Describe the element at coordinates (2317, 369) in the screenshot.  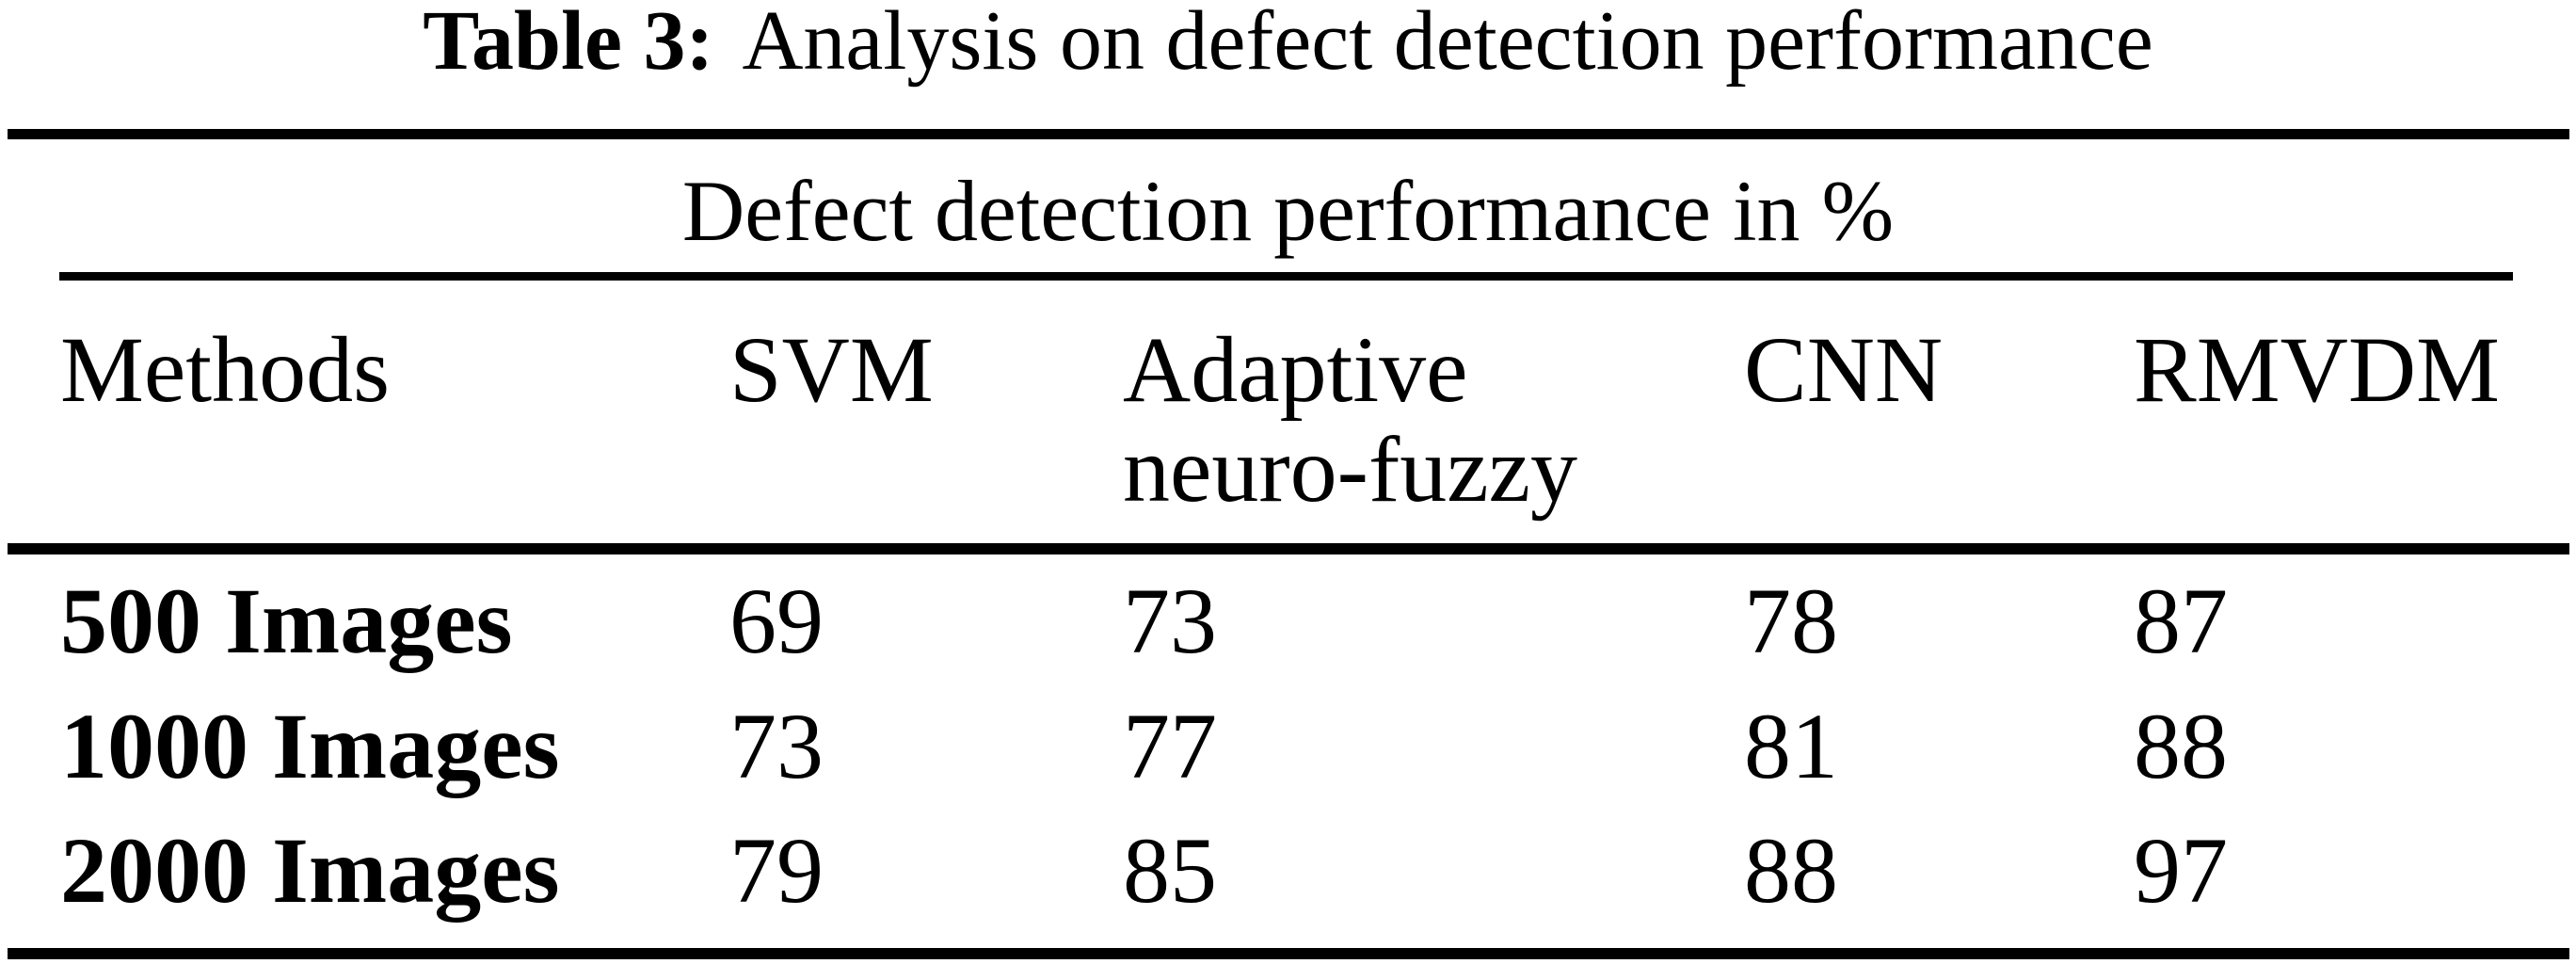
I see `column-header-rmvdm: RMVDM` at that location.